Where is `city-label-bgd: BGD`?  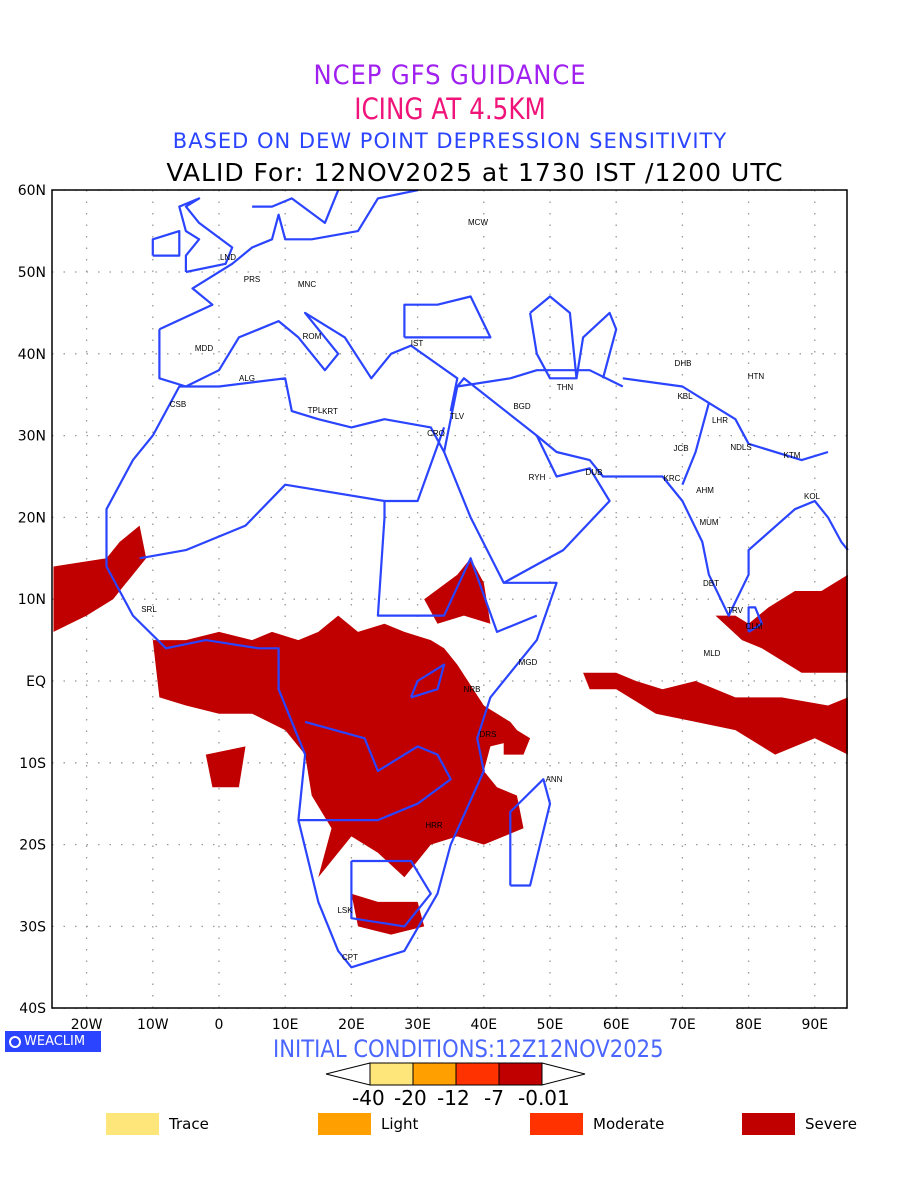
city-label-bgd: BGD is located at coordinates (522, 406).